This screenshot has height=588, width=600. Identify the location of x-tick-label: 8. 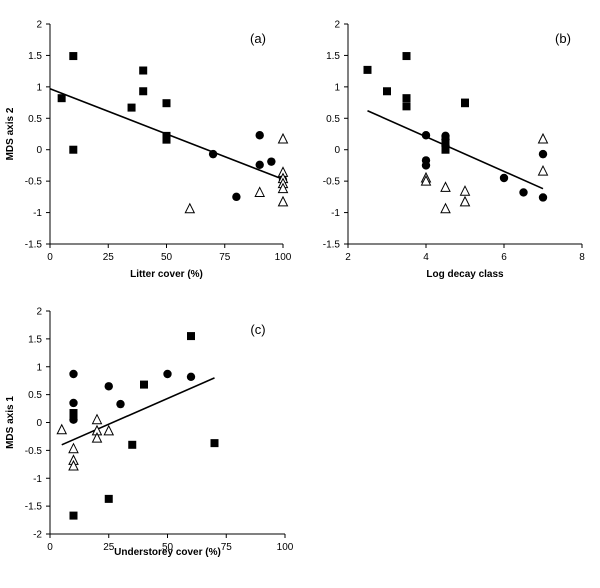
(582, 257).